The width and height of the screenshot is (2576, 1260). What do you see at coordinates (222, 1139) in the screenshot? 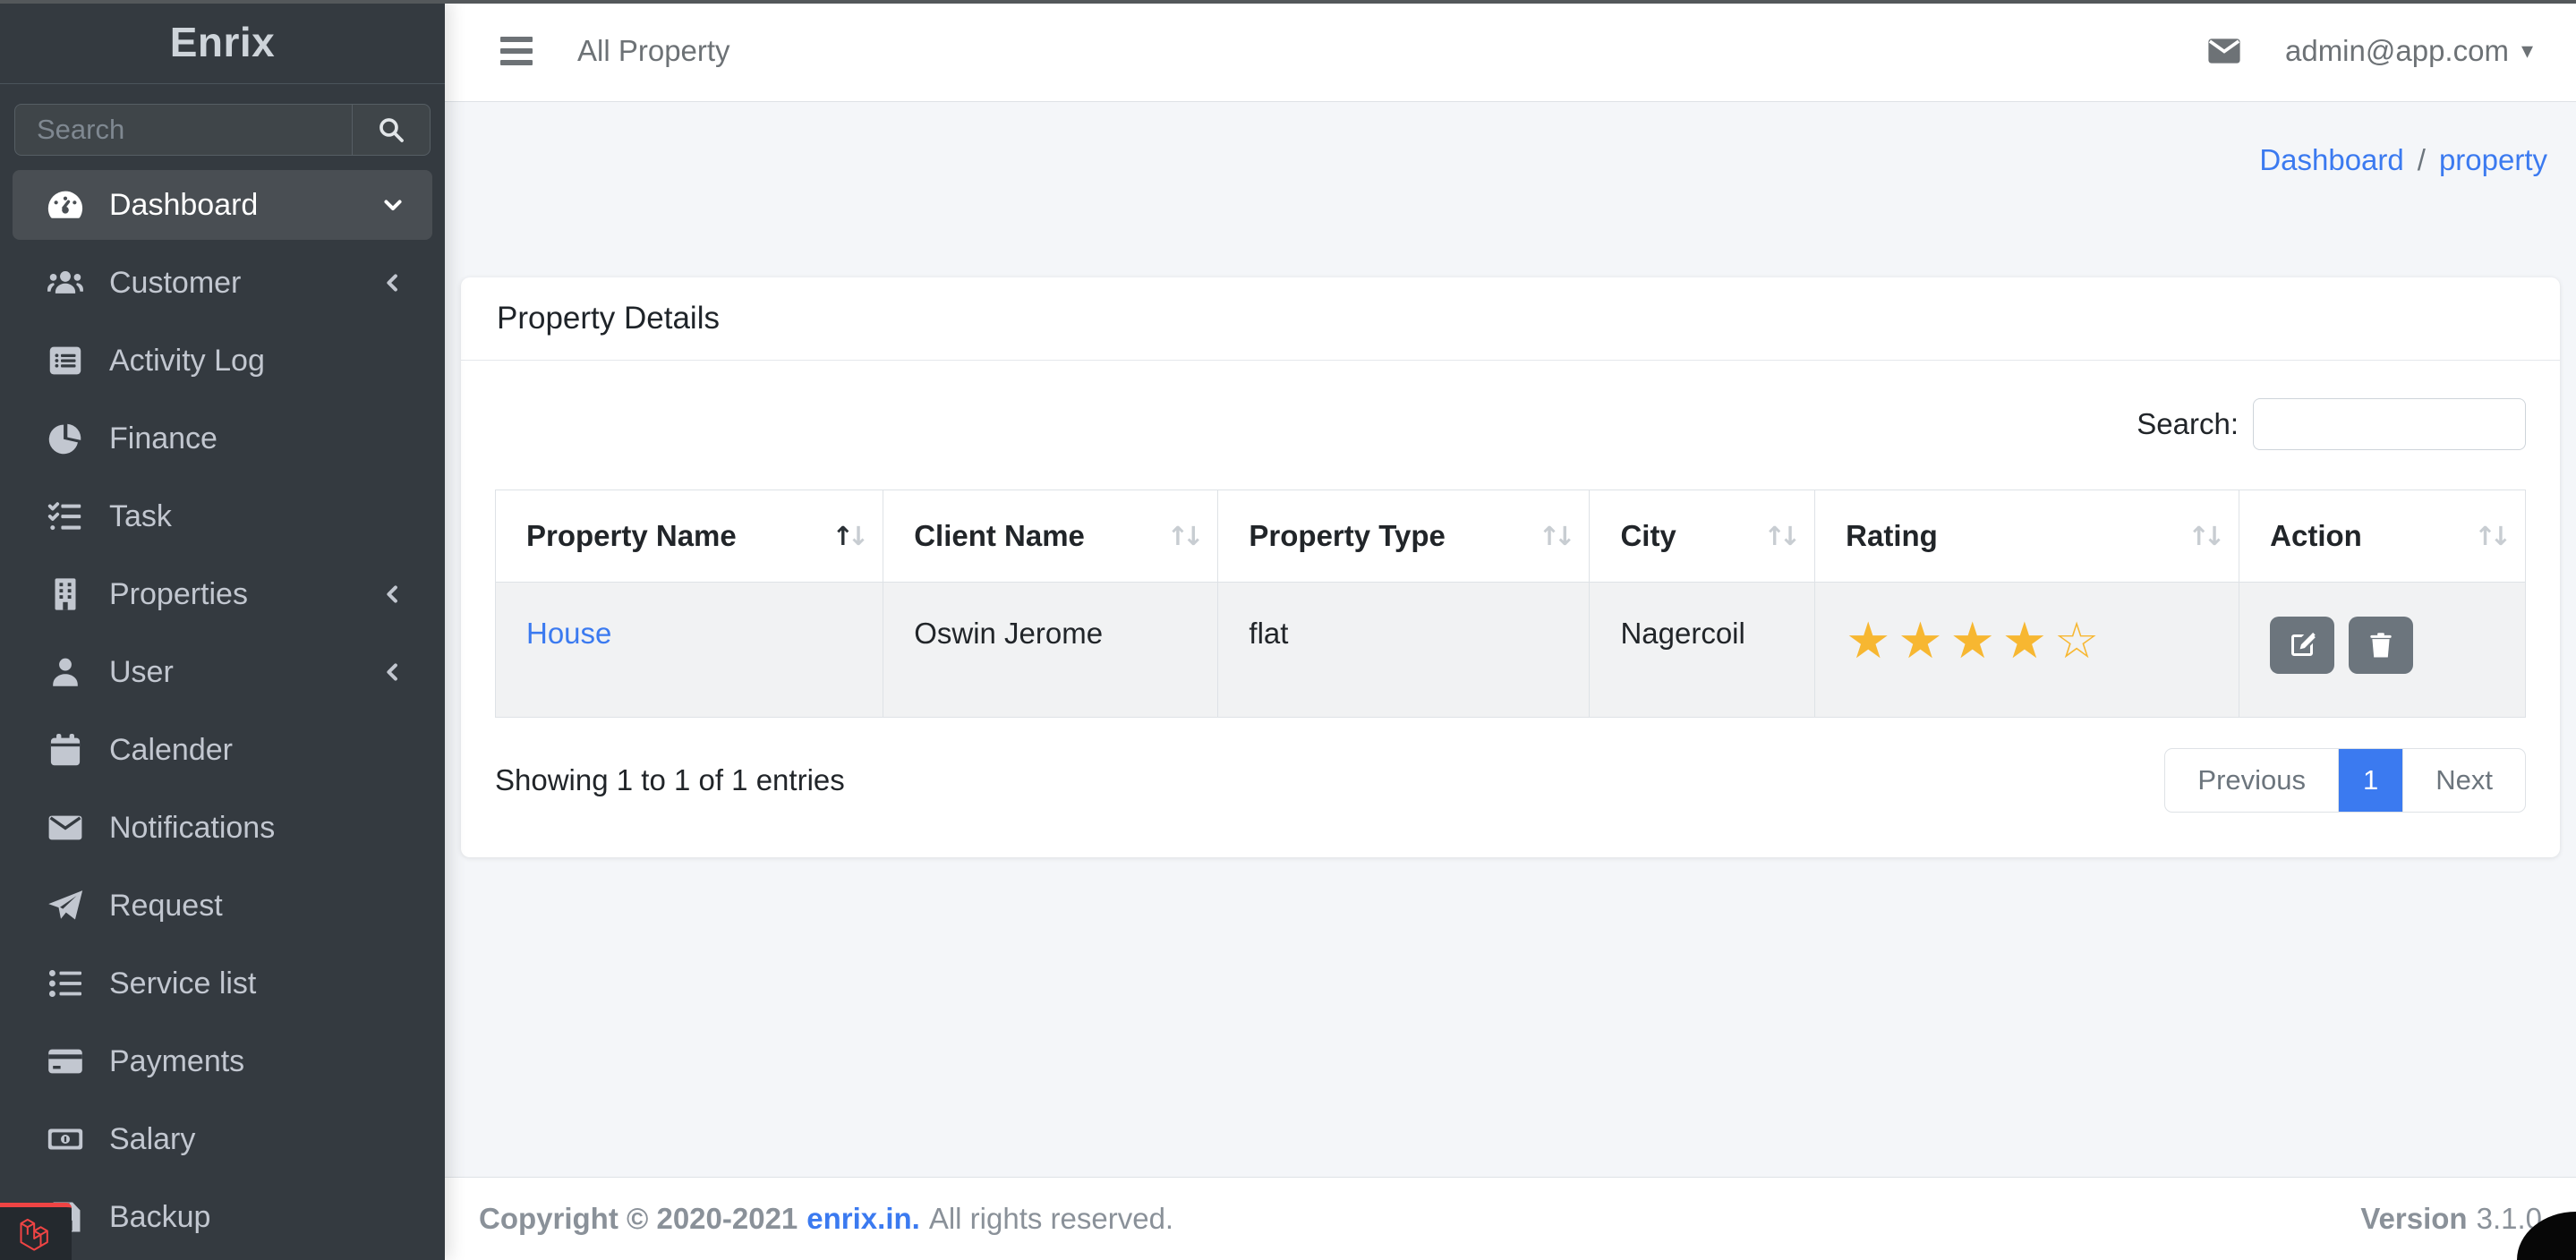
I see `sidebar-item-salary: Salary` at bounding box center [222, 1139].